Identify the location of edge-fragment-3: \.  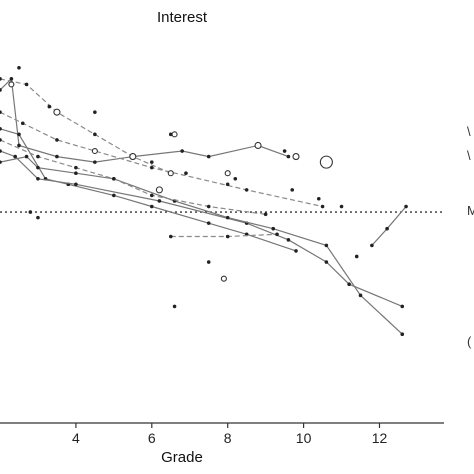
(469, 155).